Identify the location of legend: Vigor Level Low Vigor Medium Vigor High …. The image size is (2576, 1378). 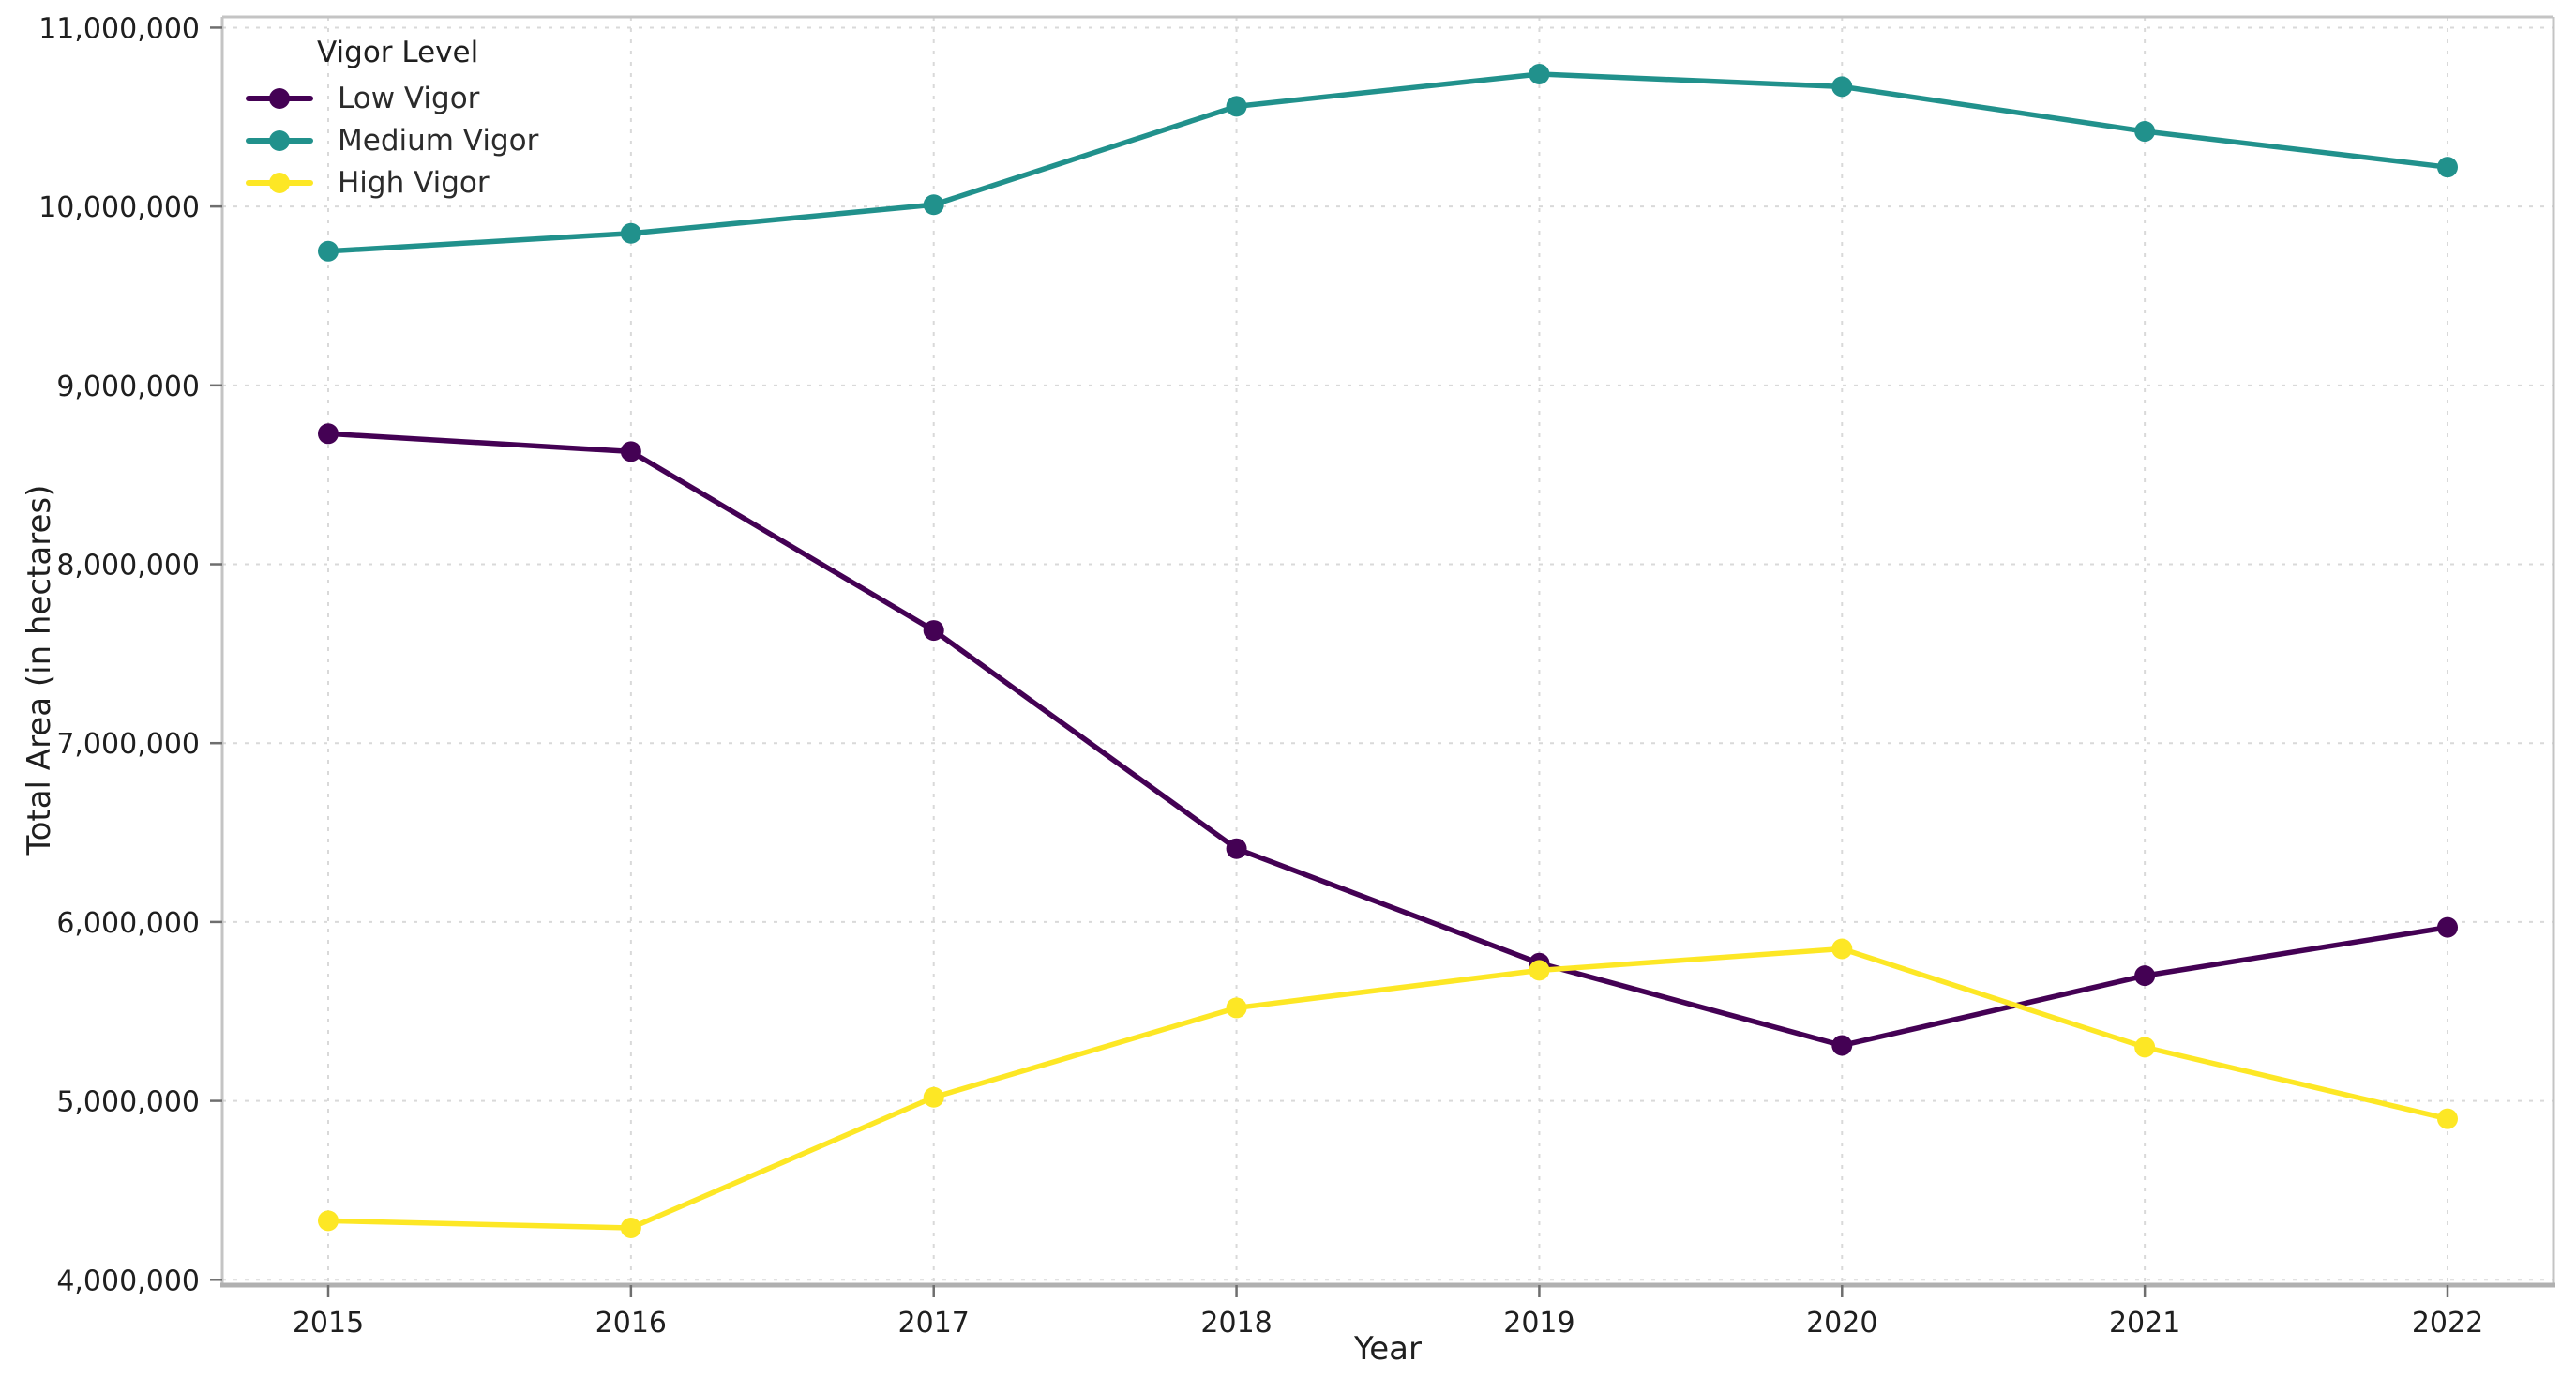
(392, 120).